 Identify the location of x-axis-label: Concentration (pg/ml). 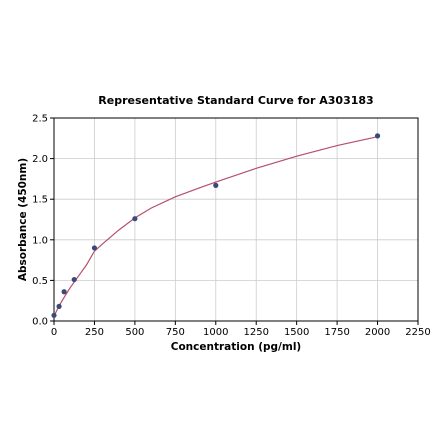
(236, 347).